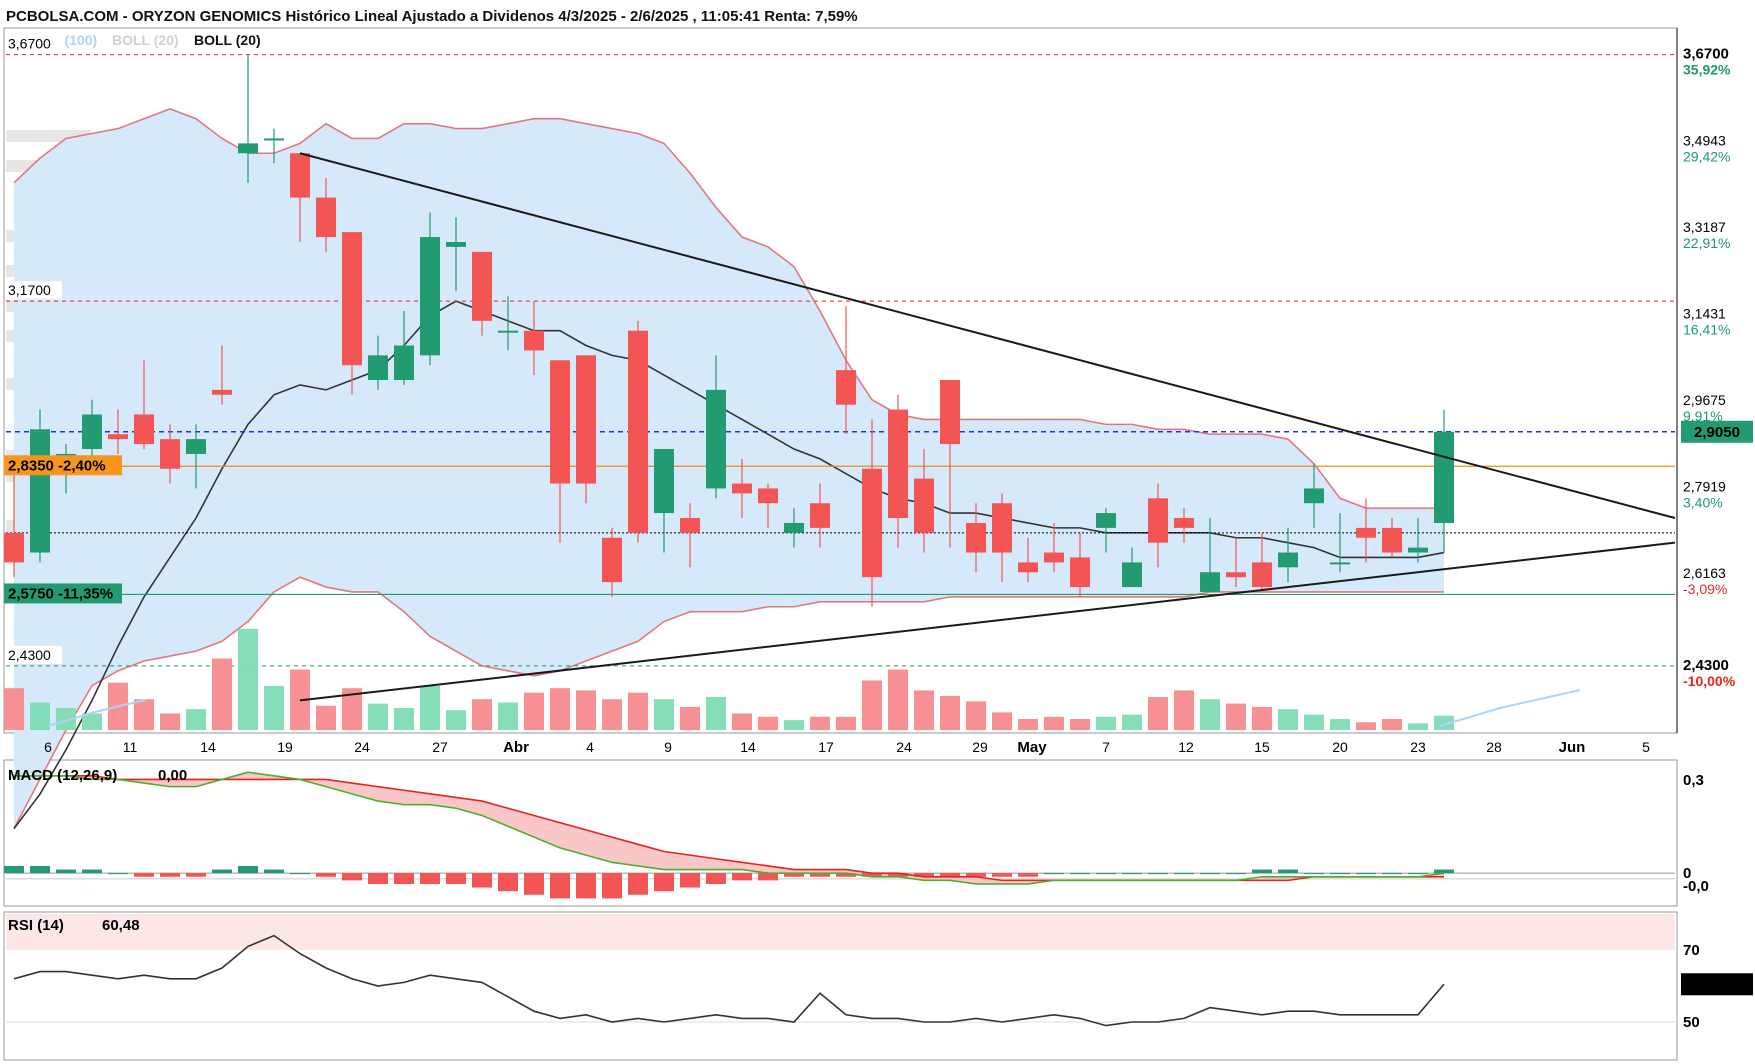 This screenshot has height=1064, width=1755. I want to click on x-tick-label: 12, so click(1186, 747).